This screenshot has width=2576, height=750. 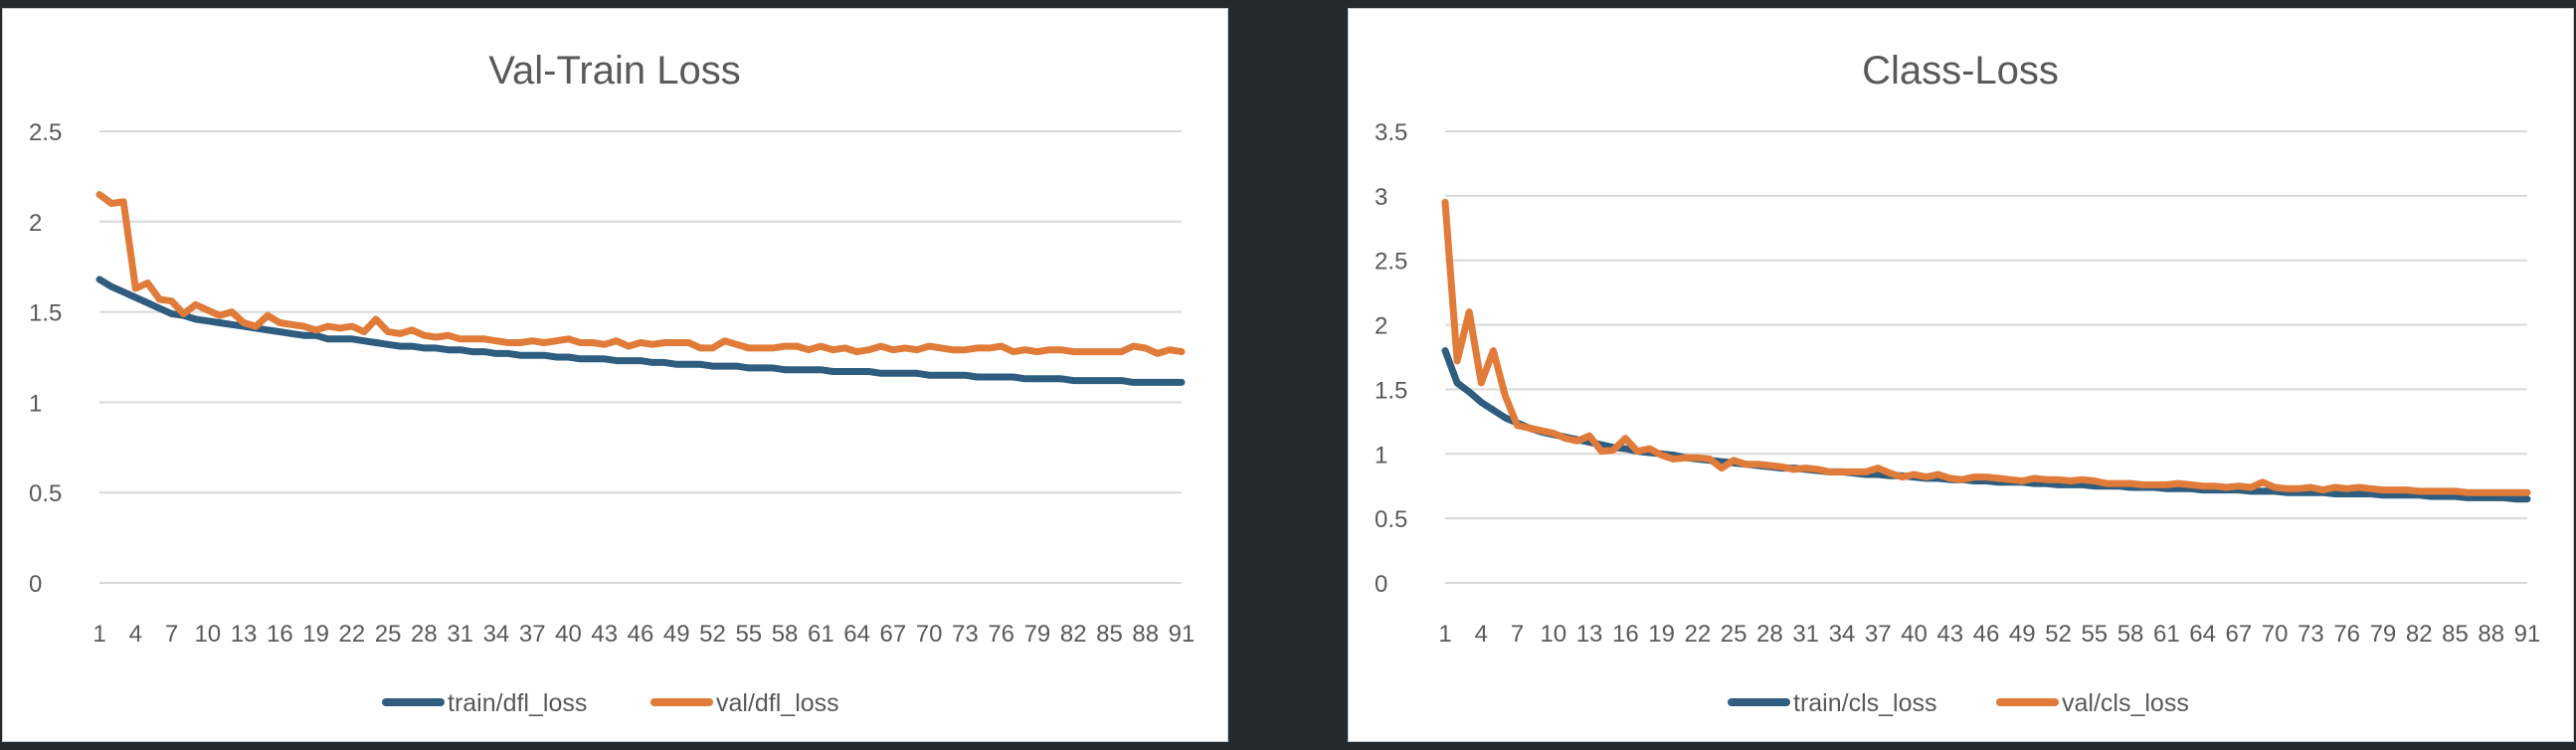 I want to click on series-line-train-cls-loss, so click(x=1986, y=425).